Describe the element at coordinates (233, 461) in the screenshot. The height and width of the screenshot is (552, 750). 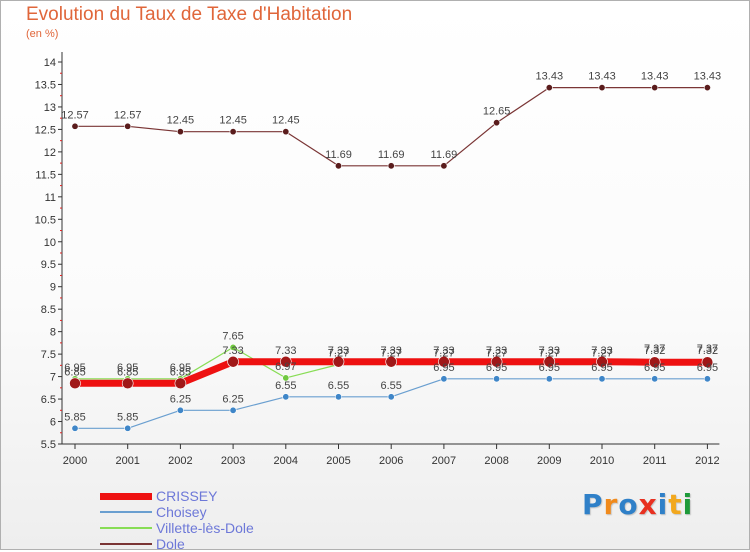
I see `x-tick-label: 2003` at that location.